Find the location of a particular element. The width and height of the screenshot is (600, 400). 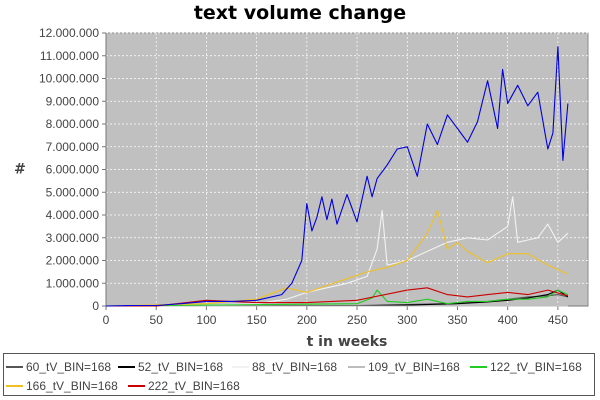

legend-label: 166_tV_BIN=168 is located at coordinates (72, 386).